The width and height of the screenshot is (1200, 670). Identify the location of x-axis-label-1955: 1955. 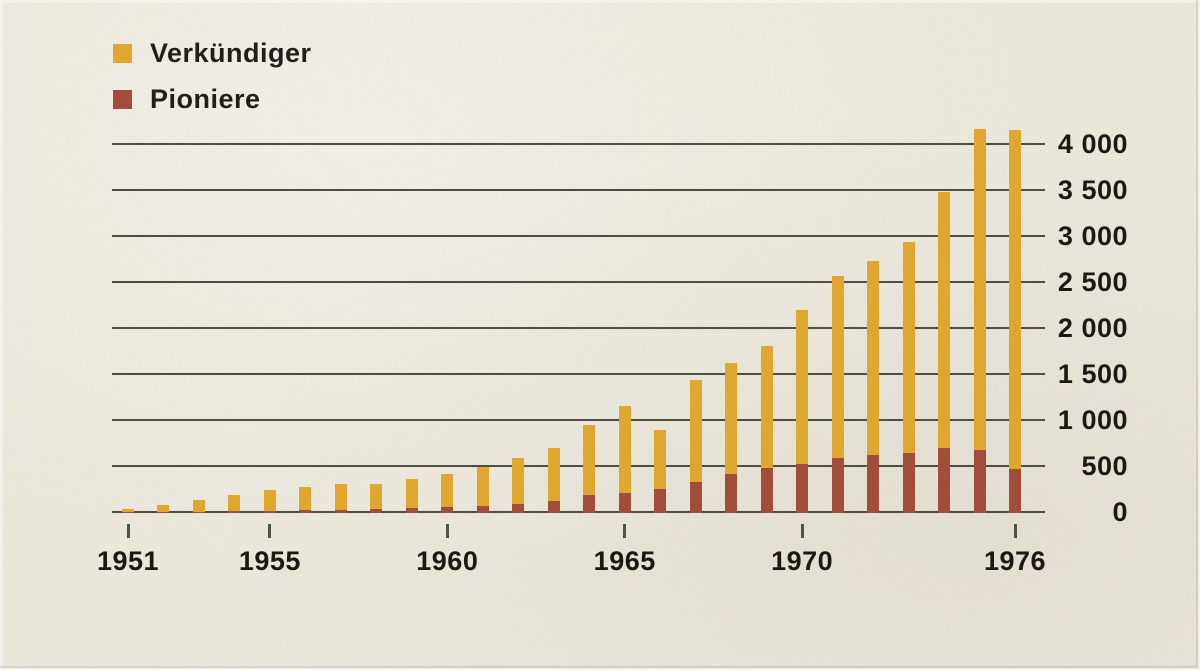
(269, 561).